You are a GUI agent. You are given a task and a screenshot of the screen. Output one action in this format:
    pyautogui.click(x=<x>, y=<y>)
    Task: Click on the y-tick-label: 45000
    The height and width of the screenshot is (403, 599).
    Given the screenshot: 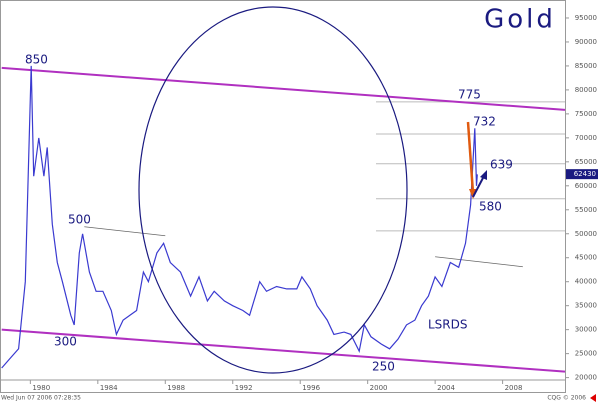 What is the action you would take?
    pyautogui.click(x=586, y=258)
    